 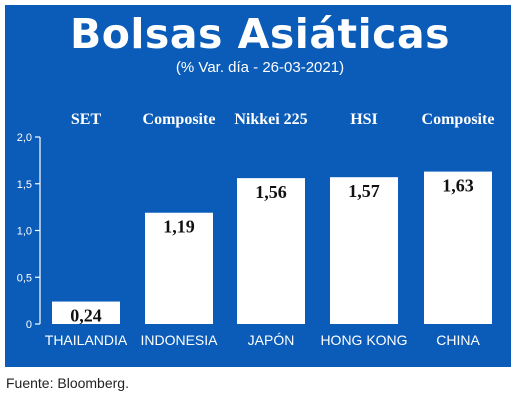 What do you see at coordinates (179, 227) in the screenshot?
I see `value-label: 1,19` at bounding box center [179, 227].